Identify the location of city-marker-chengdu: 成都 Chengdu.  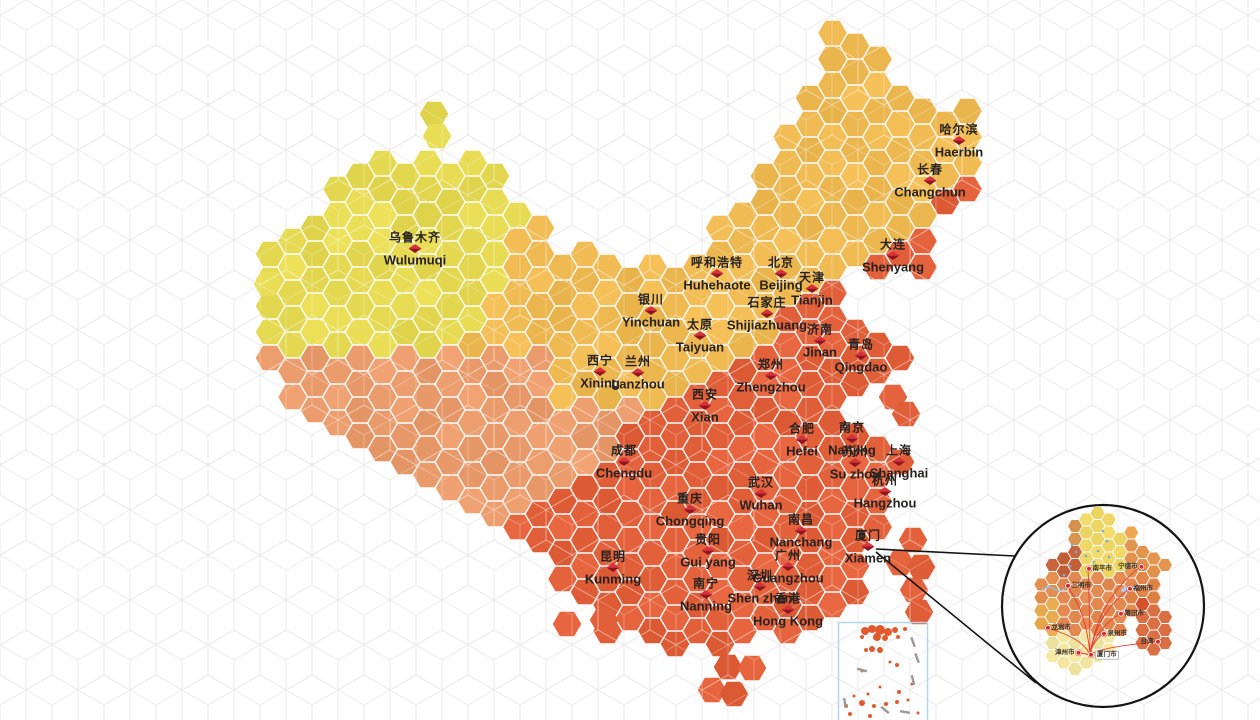
(624, 462).